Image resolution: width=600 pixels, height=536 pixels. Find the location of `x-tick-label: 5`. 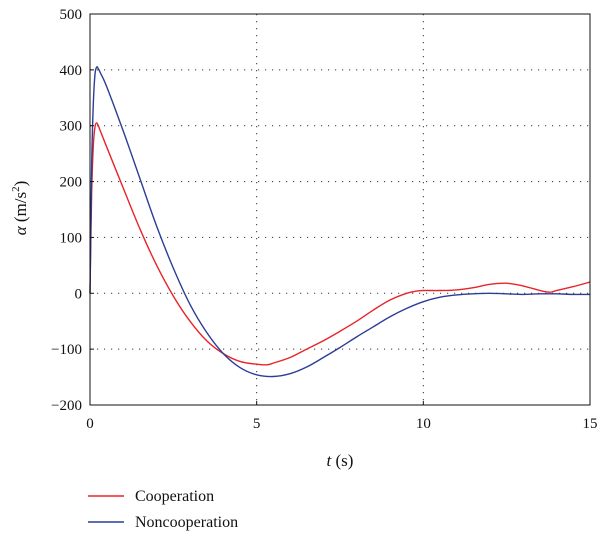

x-tick-label: 5 is located at coordinates (257, 424).